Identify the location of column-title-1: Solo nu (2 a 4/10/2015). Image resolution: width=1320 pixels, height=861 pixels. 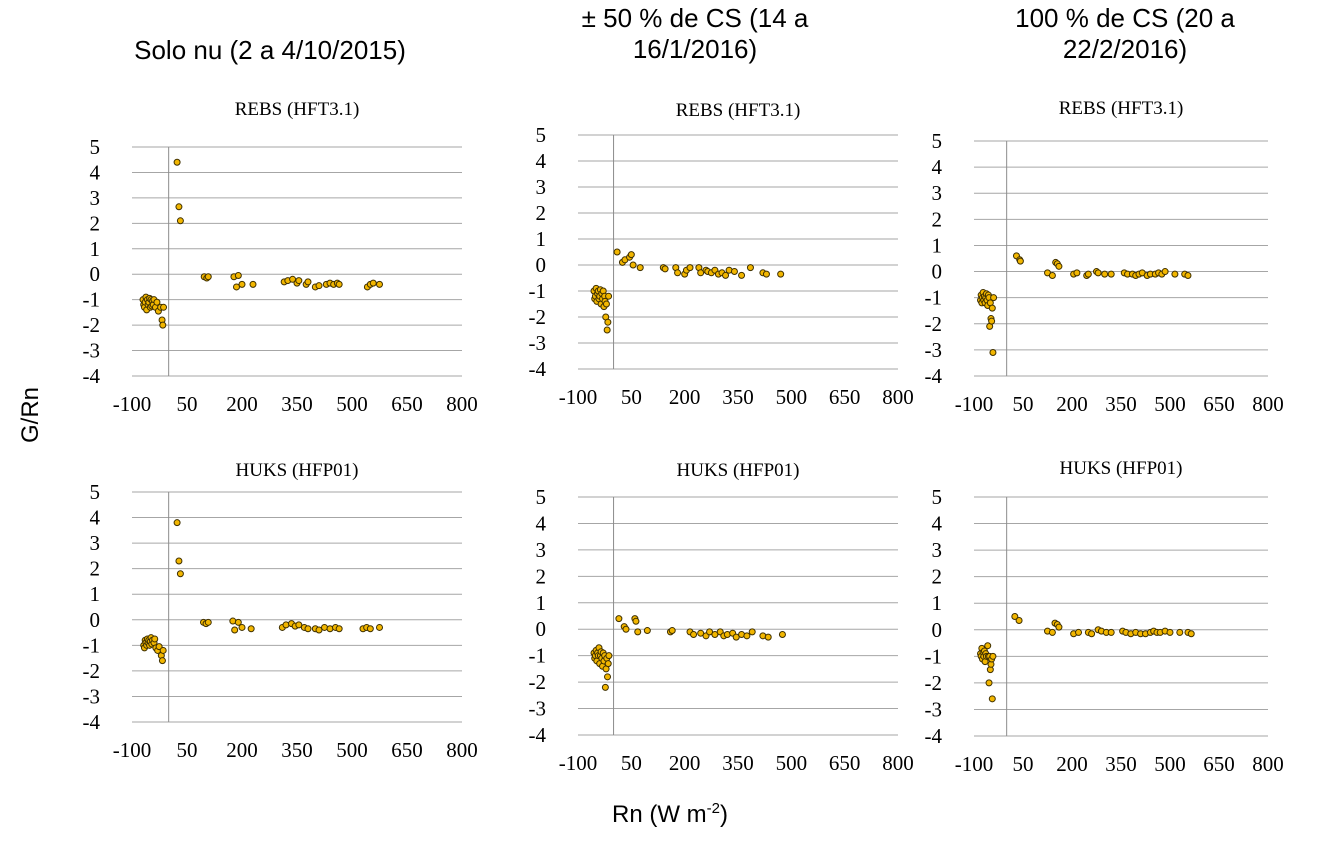
(270, 50).